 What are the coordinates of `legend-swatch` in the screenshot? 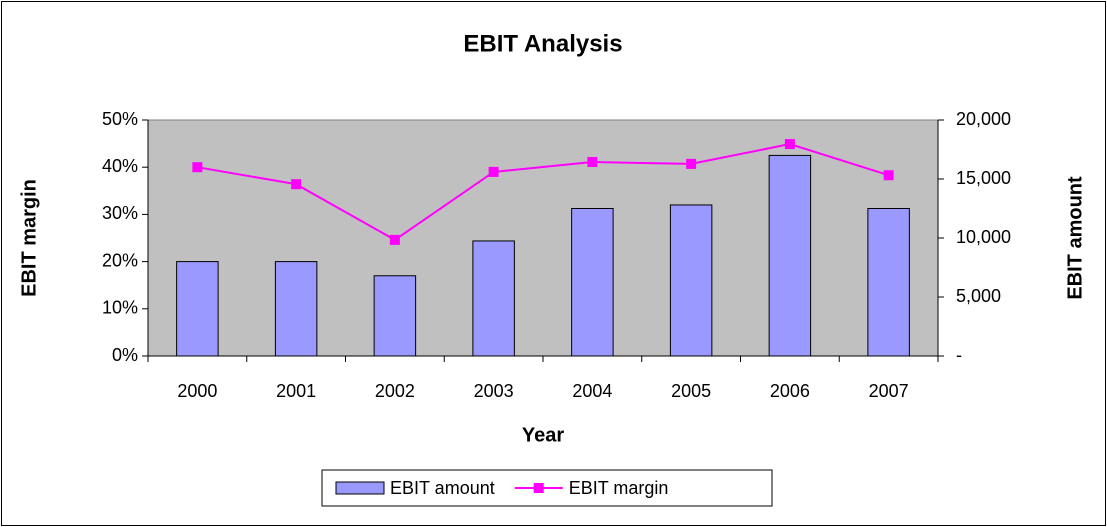 It's located at (360, 488).